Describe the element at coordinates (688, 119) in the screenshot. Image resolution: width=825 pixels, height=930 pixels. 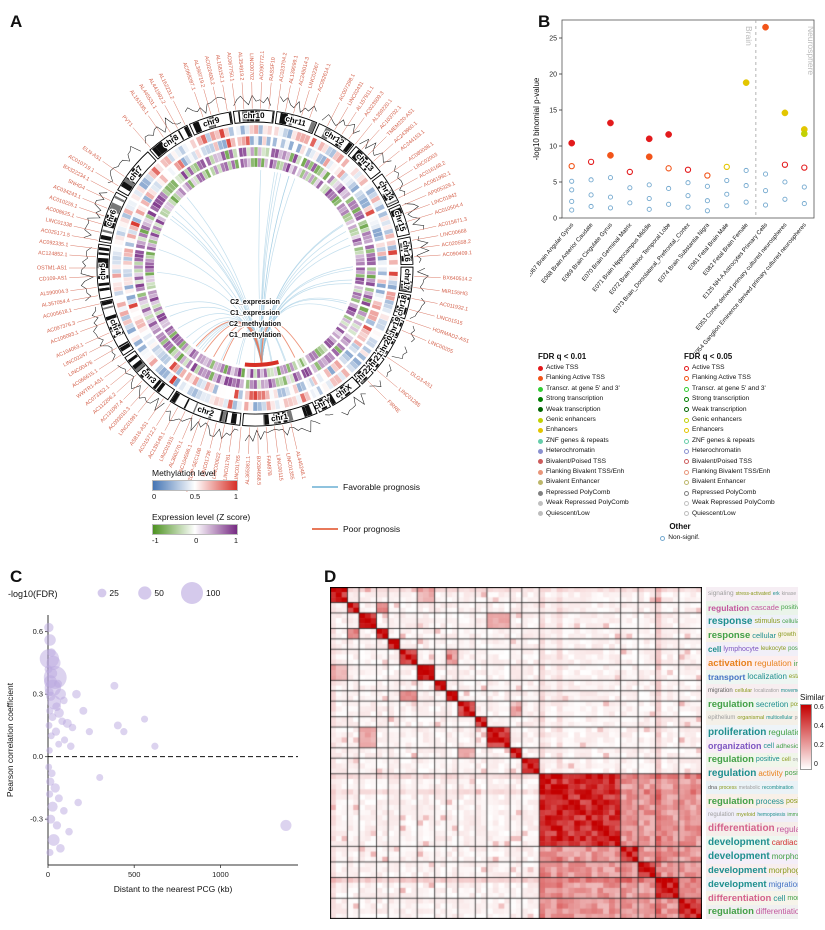
I see `plot-frame` at that location.